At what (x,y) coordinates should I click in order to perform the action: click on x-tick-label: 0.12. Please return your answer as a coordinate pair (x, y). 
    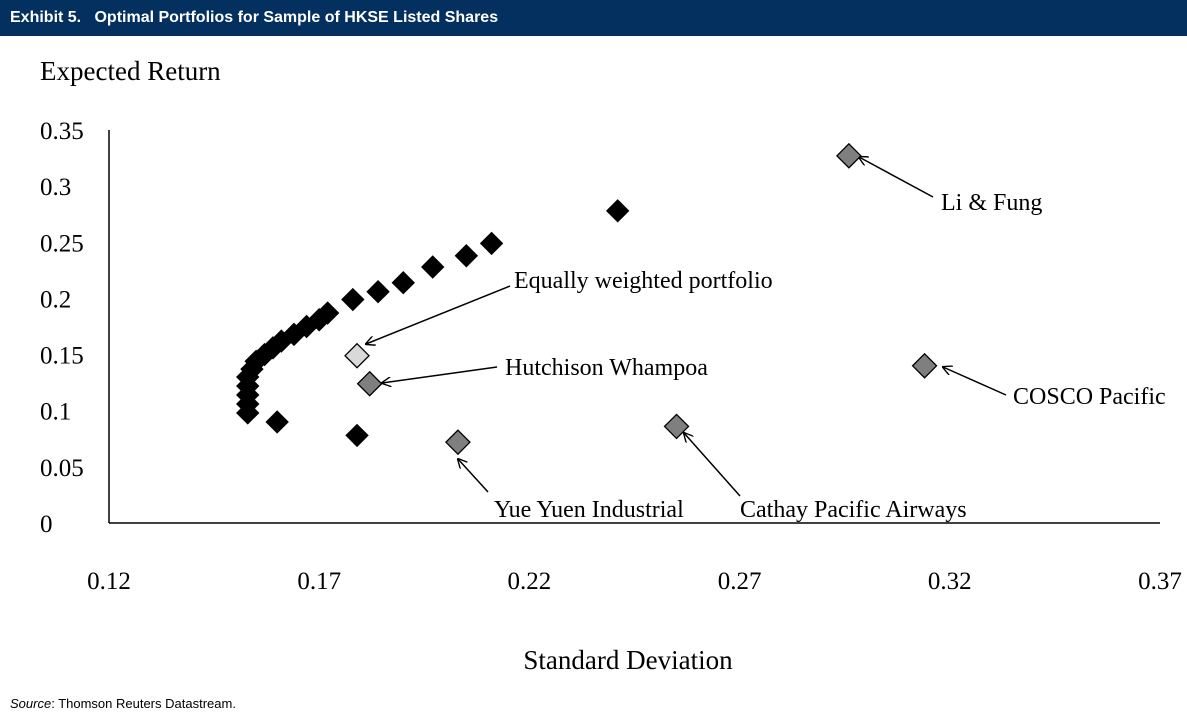
    Looking at the image, I should click on (109, 581).